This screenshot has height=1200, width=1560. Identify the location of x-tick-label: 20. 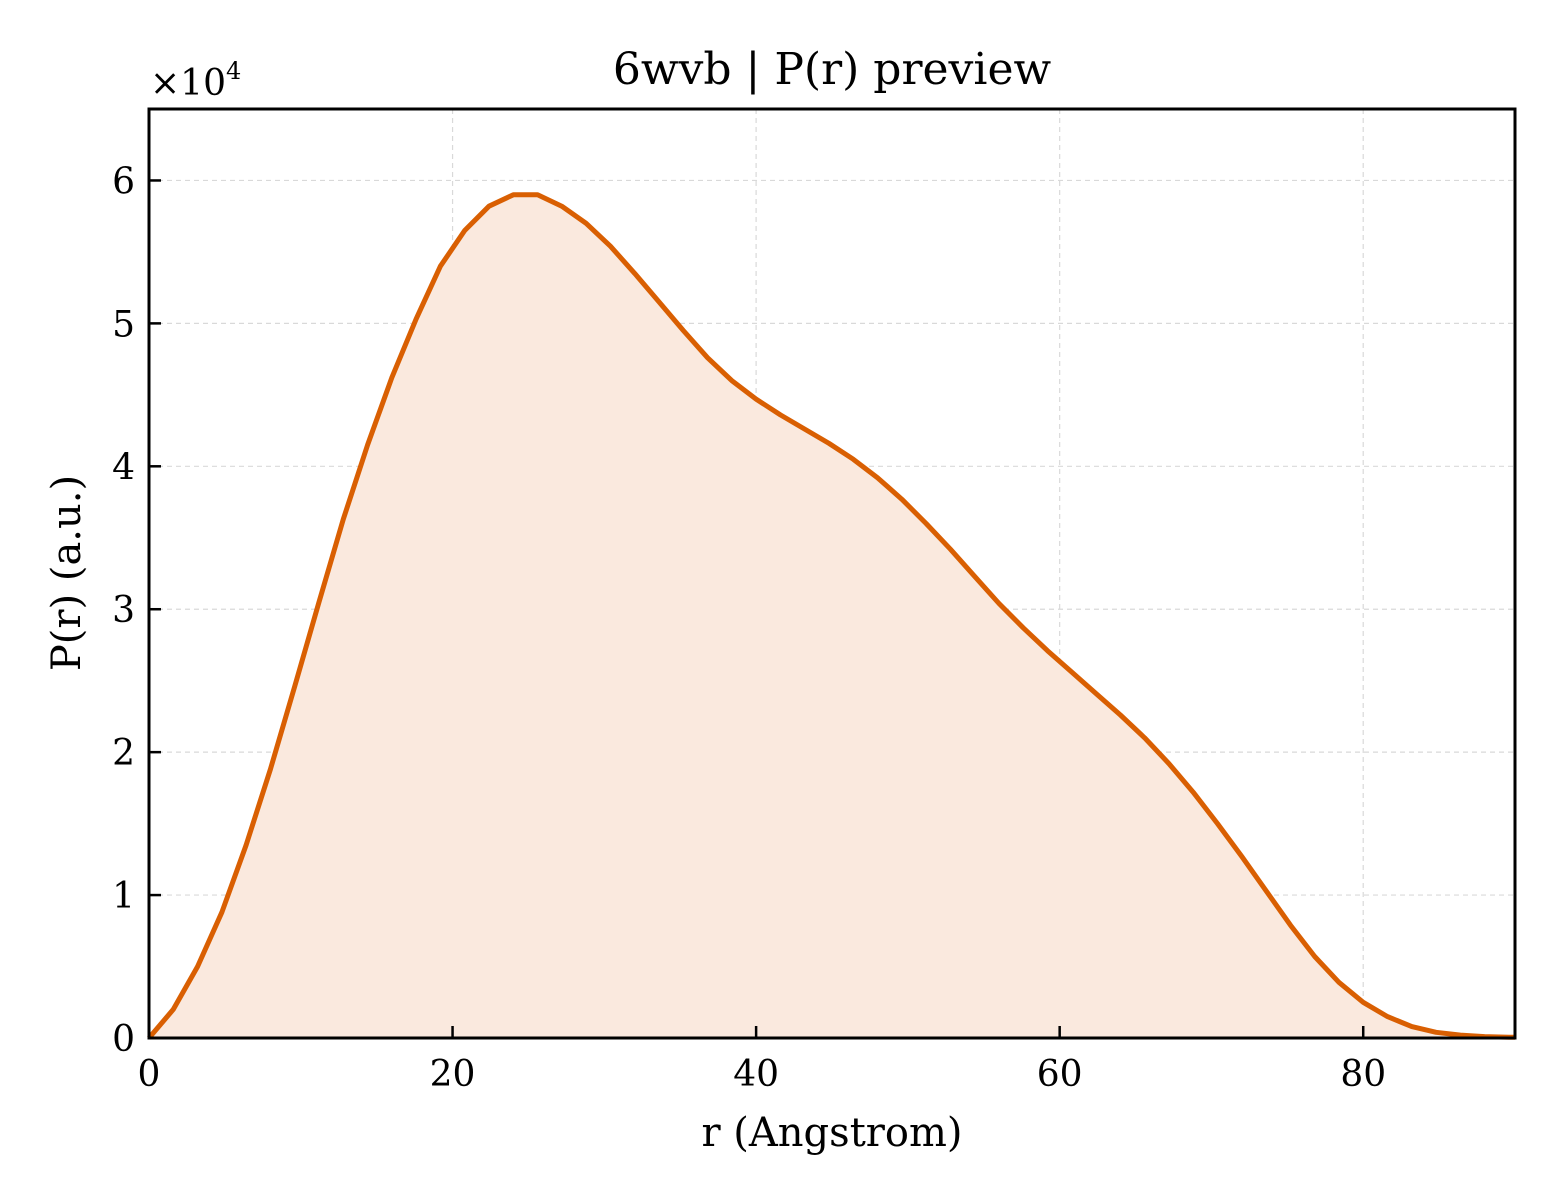
(453, 1074).